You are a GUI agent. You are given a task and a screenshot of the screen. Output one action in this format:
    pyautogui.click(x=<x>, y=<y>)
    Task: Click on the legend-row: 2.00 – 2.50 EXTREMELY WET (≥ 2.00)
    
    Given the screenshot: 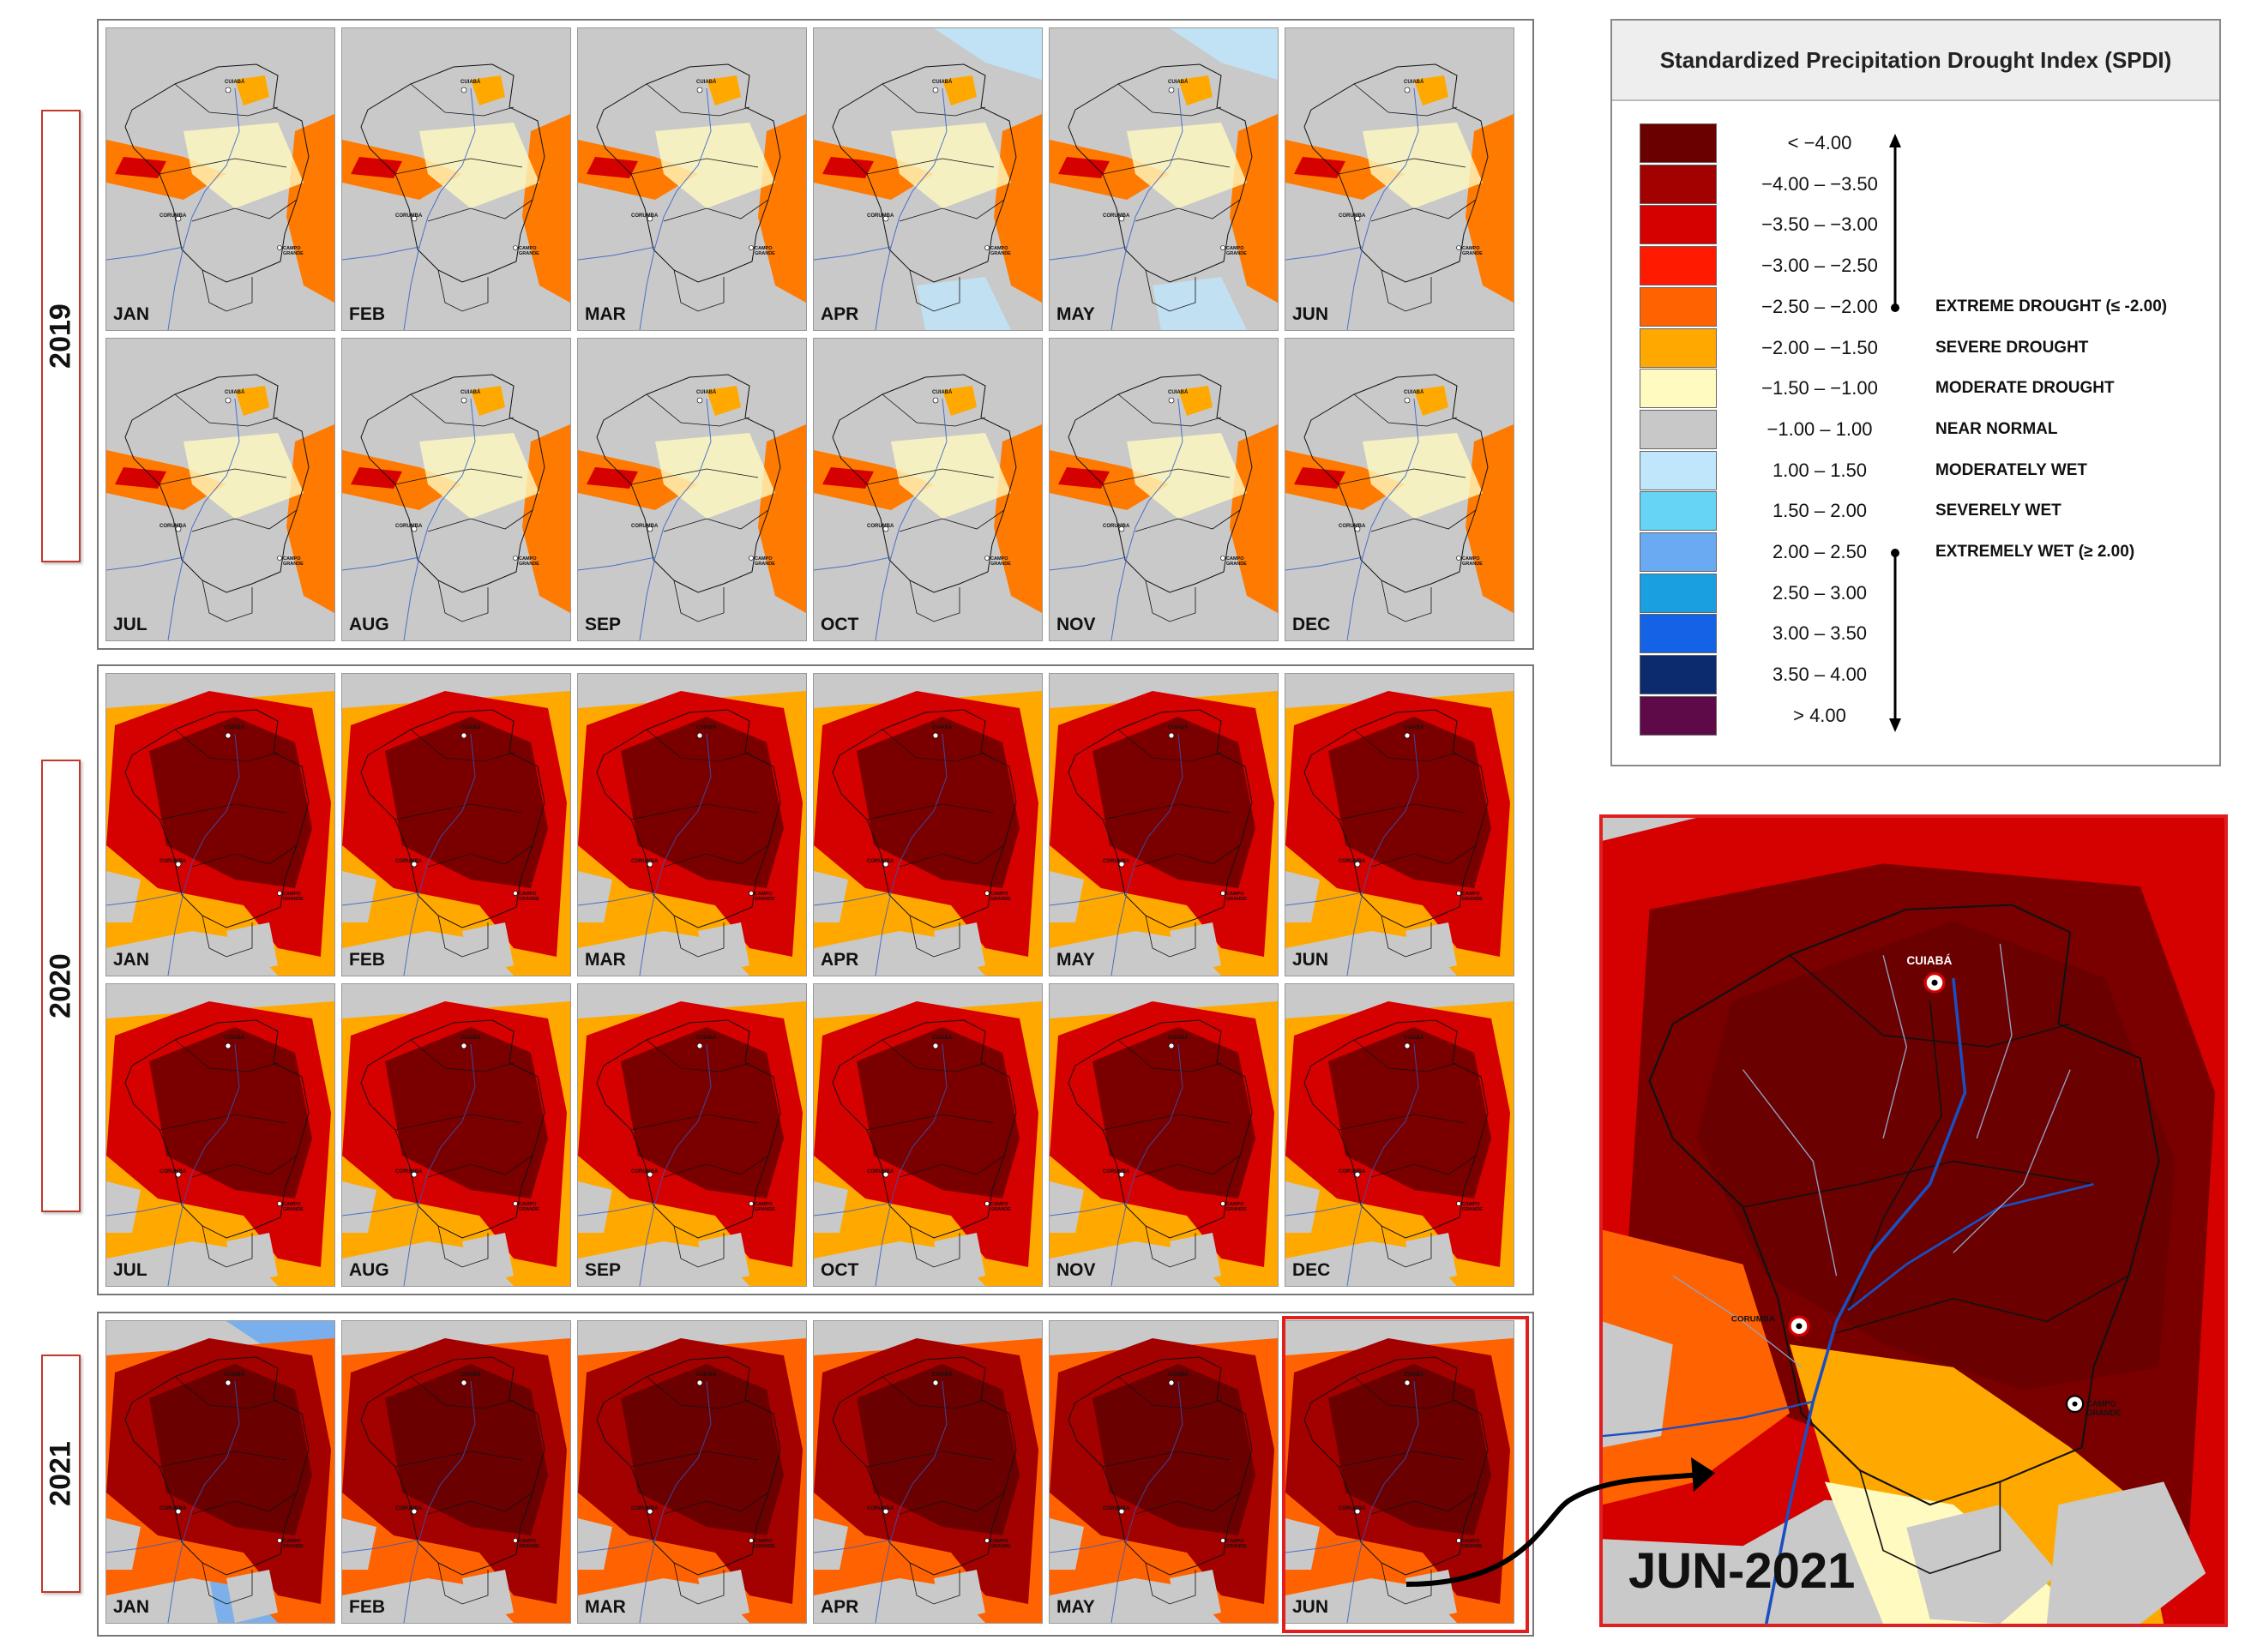 What is the action you would take?
    pyautogui.click(x=1923, y=552)
    